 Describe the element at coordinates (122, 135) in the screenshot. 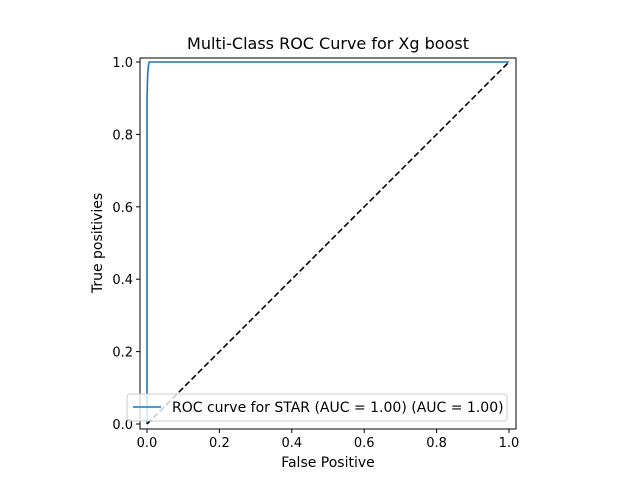

I see `y-tick-label: 0.8` at that location.